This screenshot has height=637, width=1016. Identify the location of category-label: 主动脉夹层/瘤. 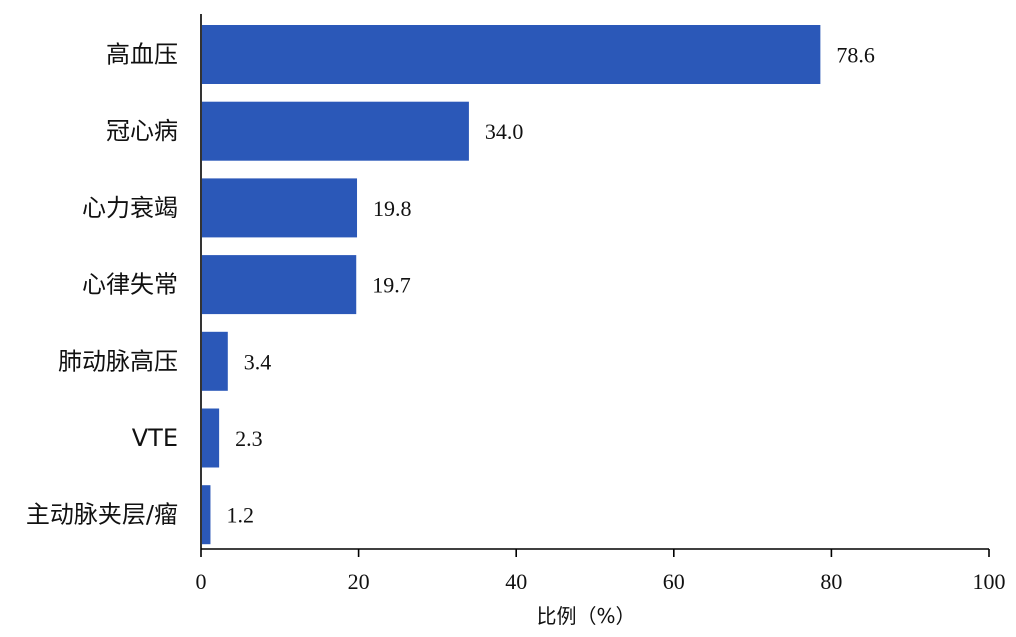
(102, 515).